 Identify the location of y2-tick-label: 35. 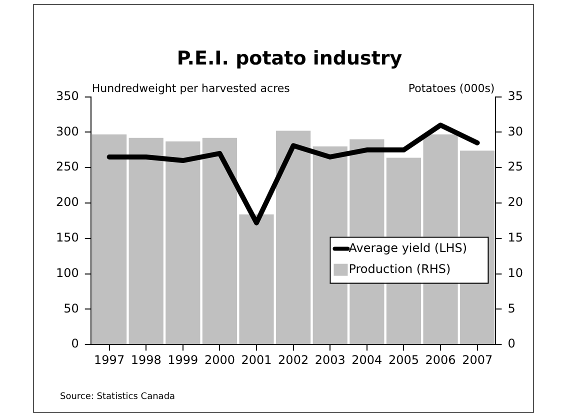
(516, 95).